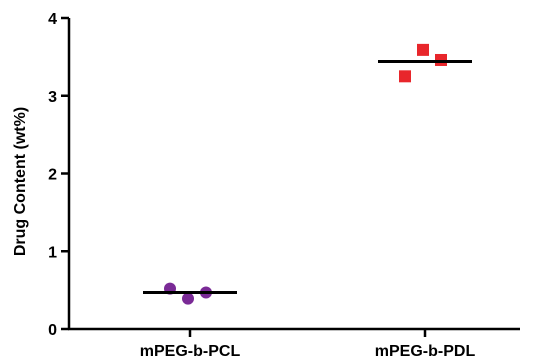 This screenshot has width=533, height=364. What do you see at coordinates (59, 175) in the screenshot?
I see `y-axis: 0 1 2 3 4` at bounding box center [59, 175].